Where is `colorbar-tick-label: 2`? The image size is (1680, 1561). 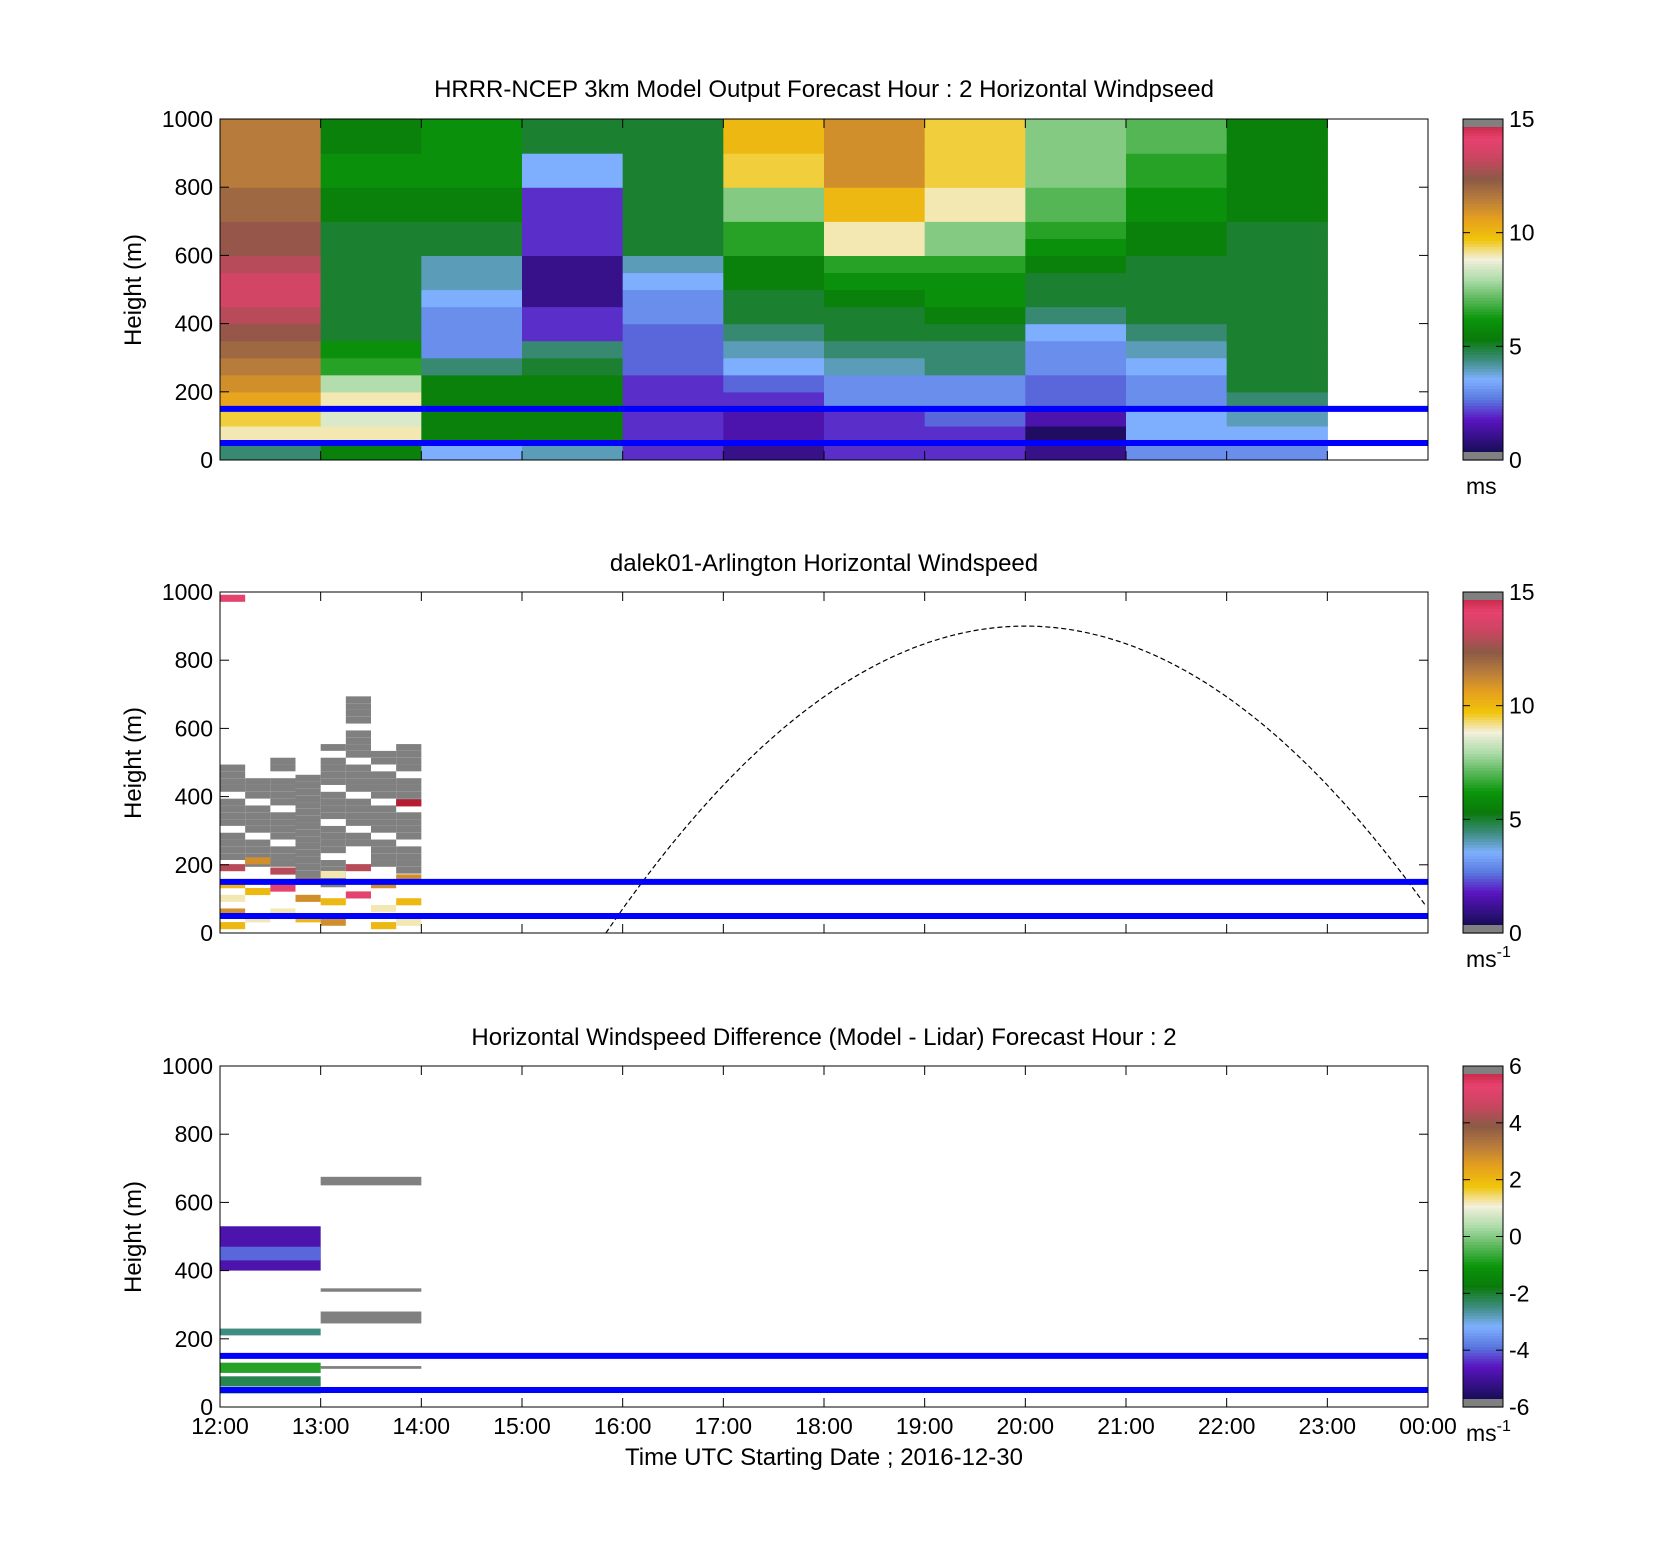
colorbar-tick-label: 2 is located at coordinates (1515, 1180).